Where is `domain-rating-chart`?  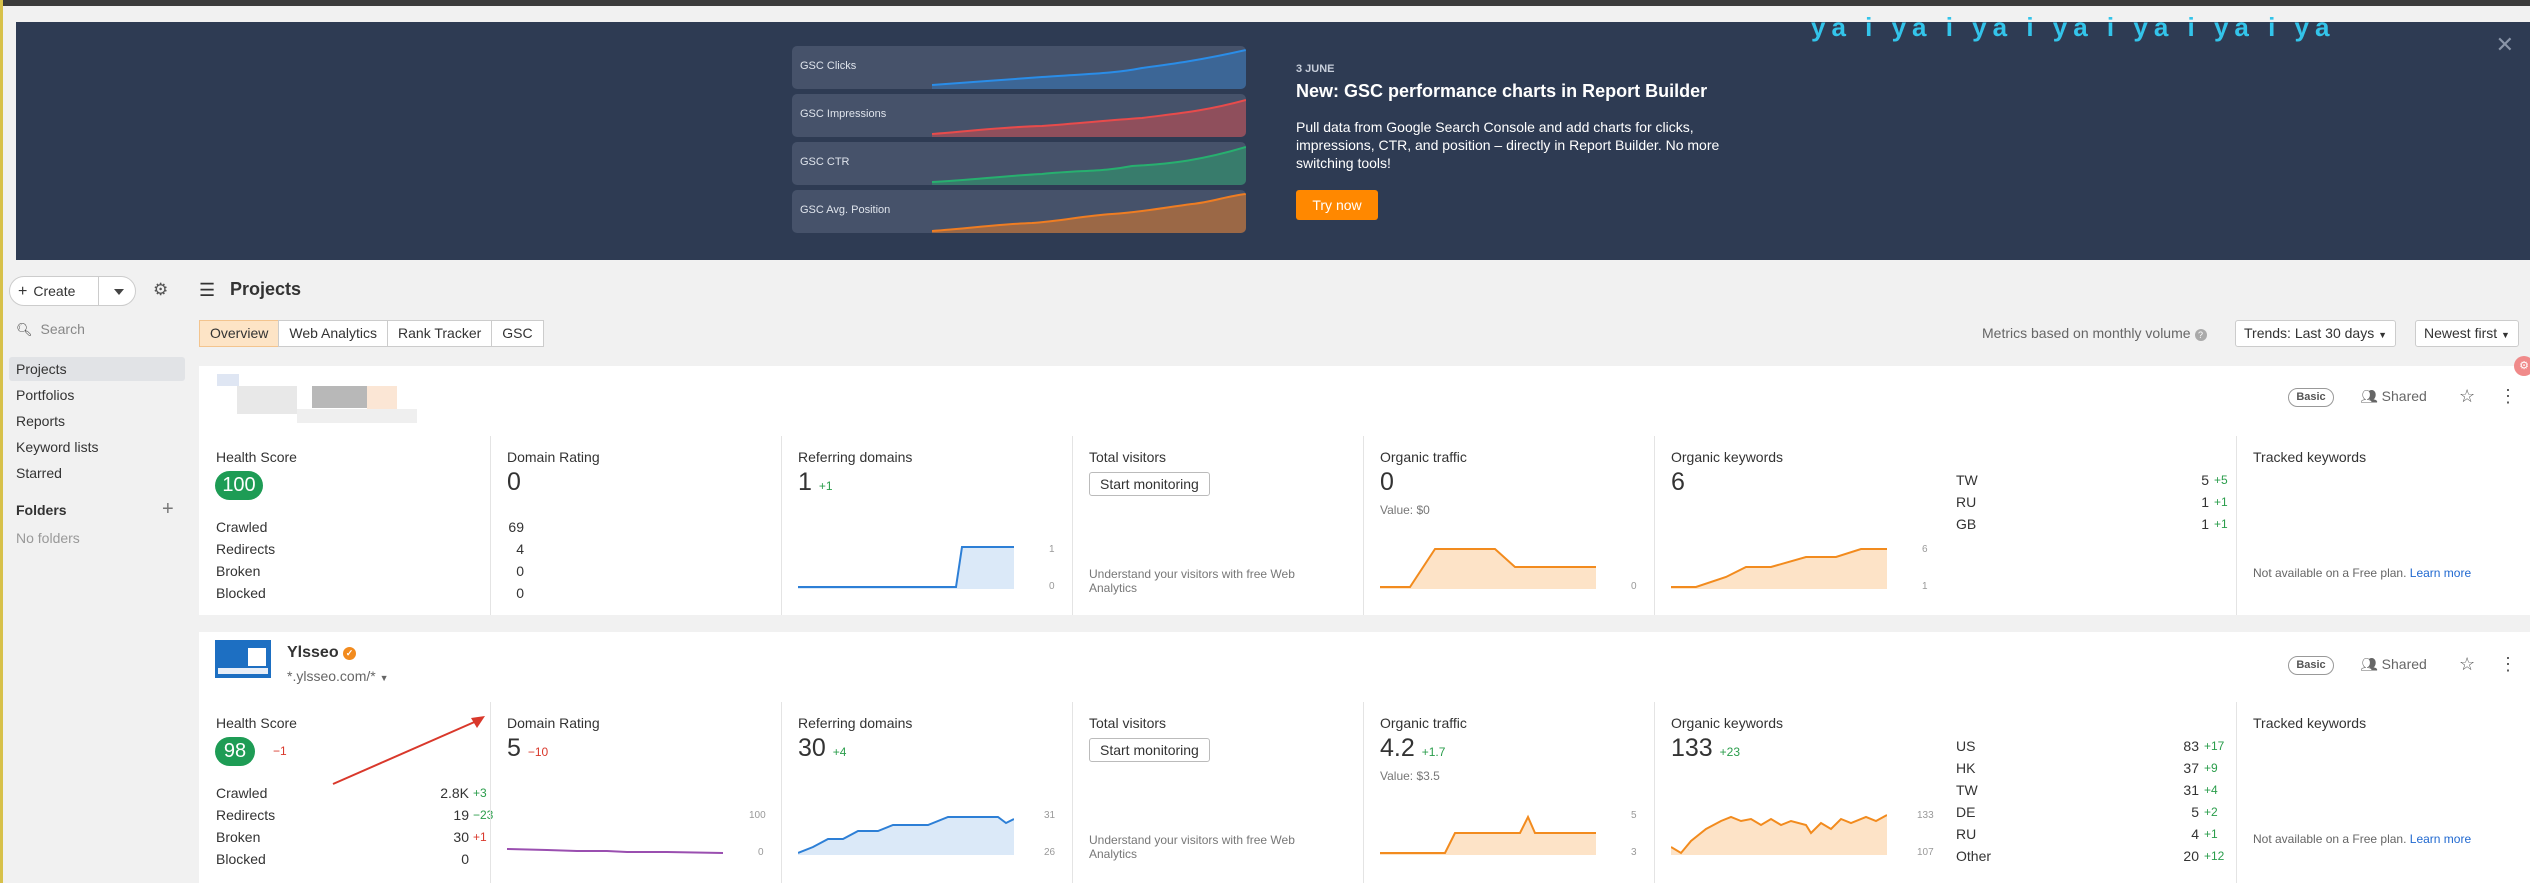
domain-rating-chart is located at coordinates (615, 851).